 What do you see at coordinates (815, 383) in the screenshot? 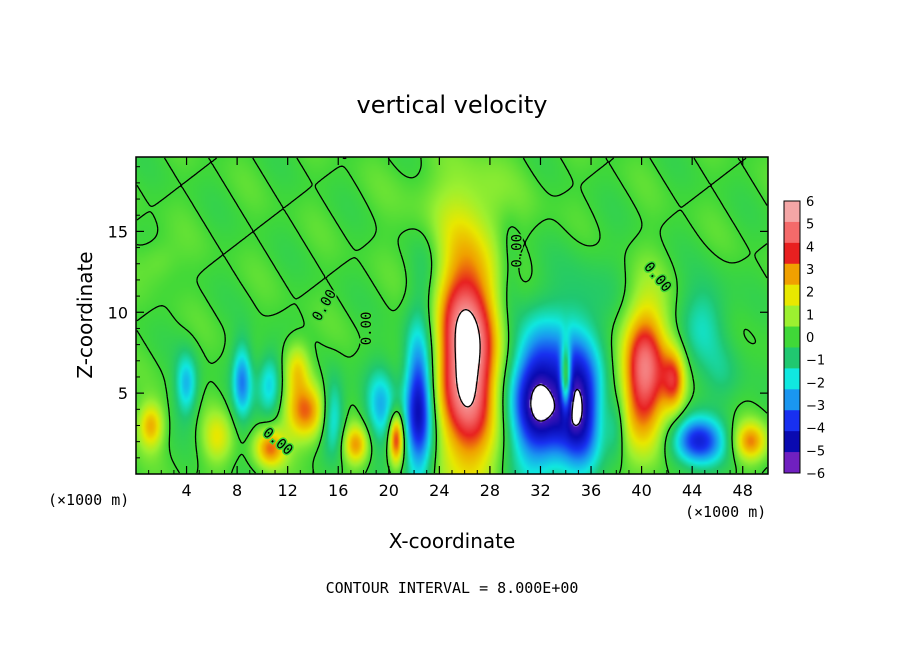
I see `colorbar-label: −2` at bounding box center [815, 383].